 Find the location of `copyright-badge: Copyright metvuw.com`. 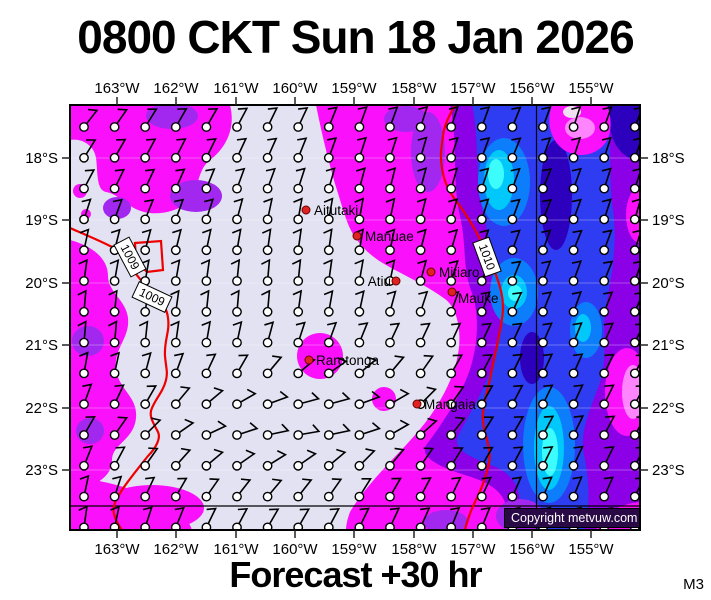

copyright-badge: Copyright metvuw.com is located at coordinates (572, 518).